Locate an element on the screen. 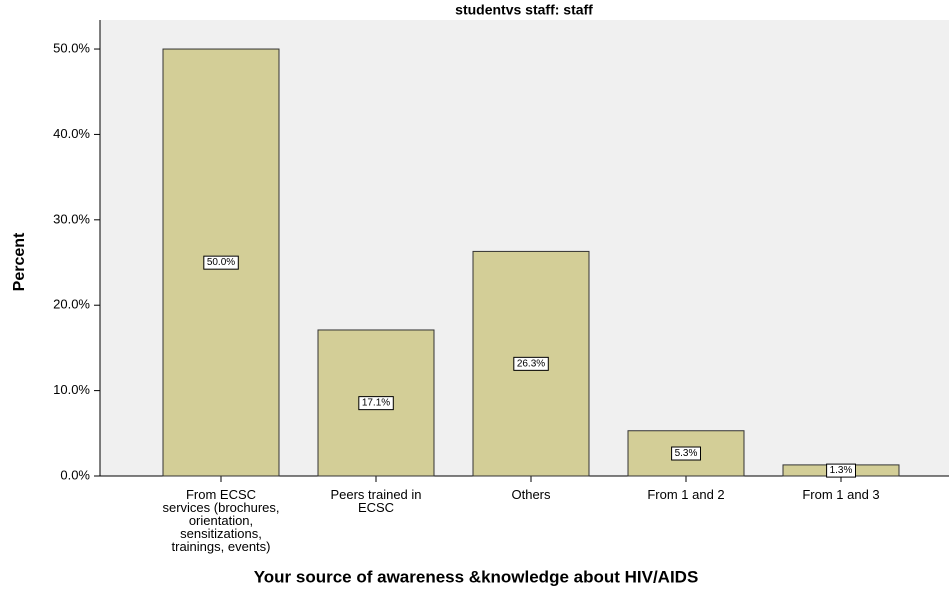 The height and width of the screenshot is (594, 949). x-tick-label: From 1 and 3 is located at coordinates (841, 494).